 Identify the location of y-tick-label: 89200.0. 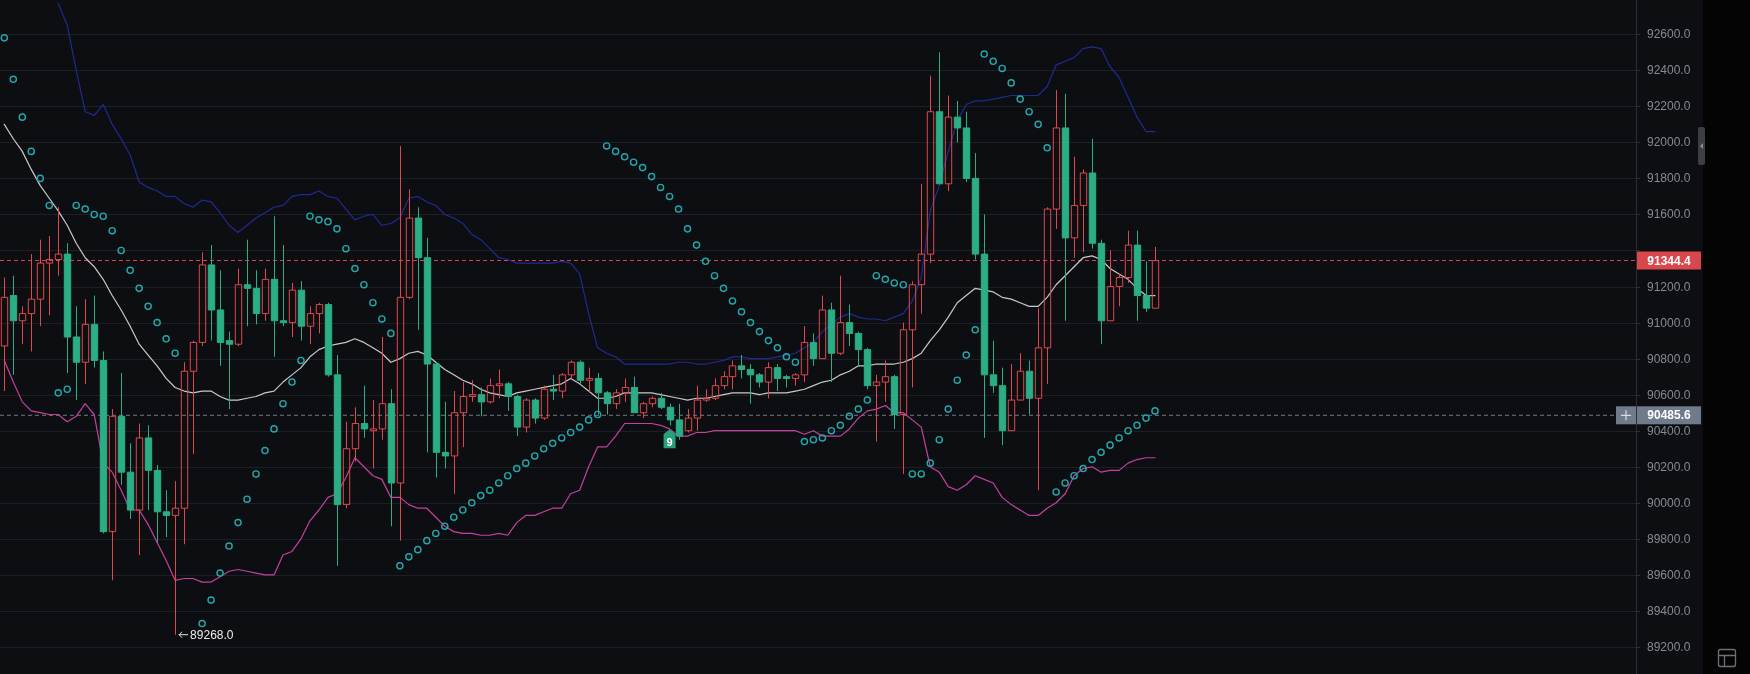
(1669, 646).